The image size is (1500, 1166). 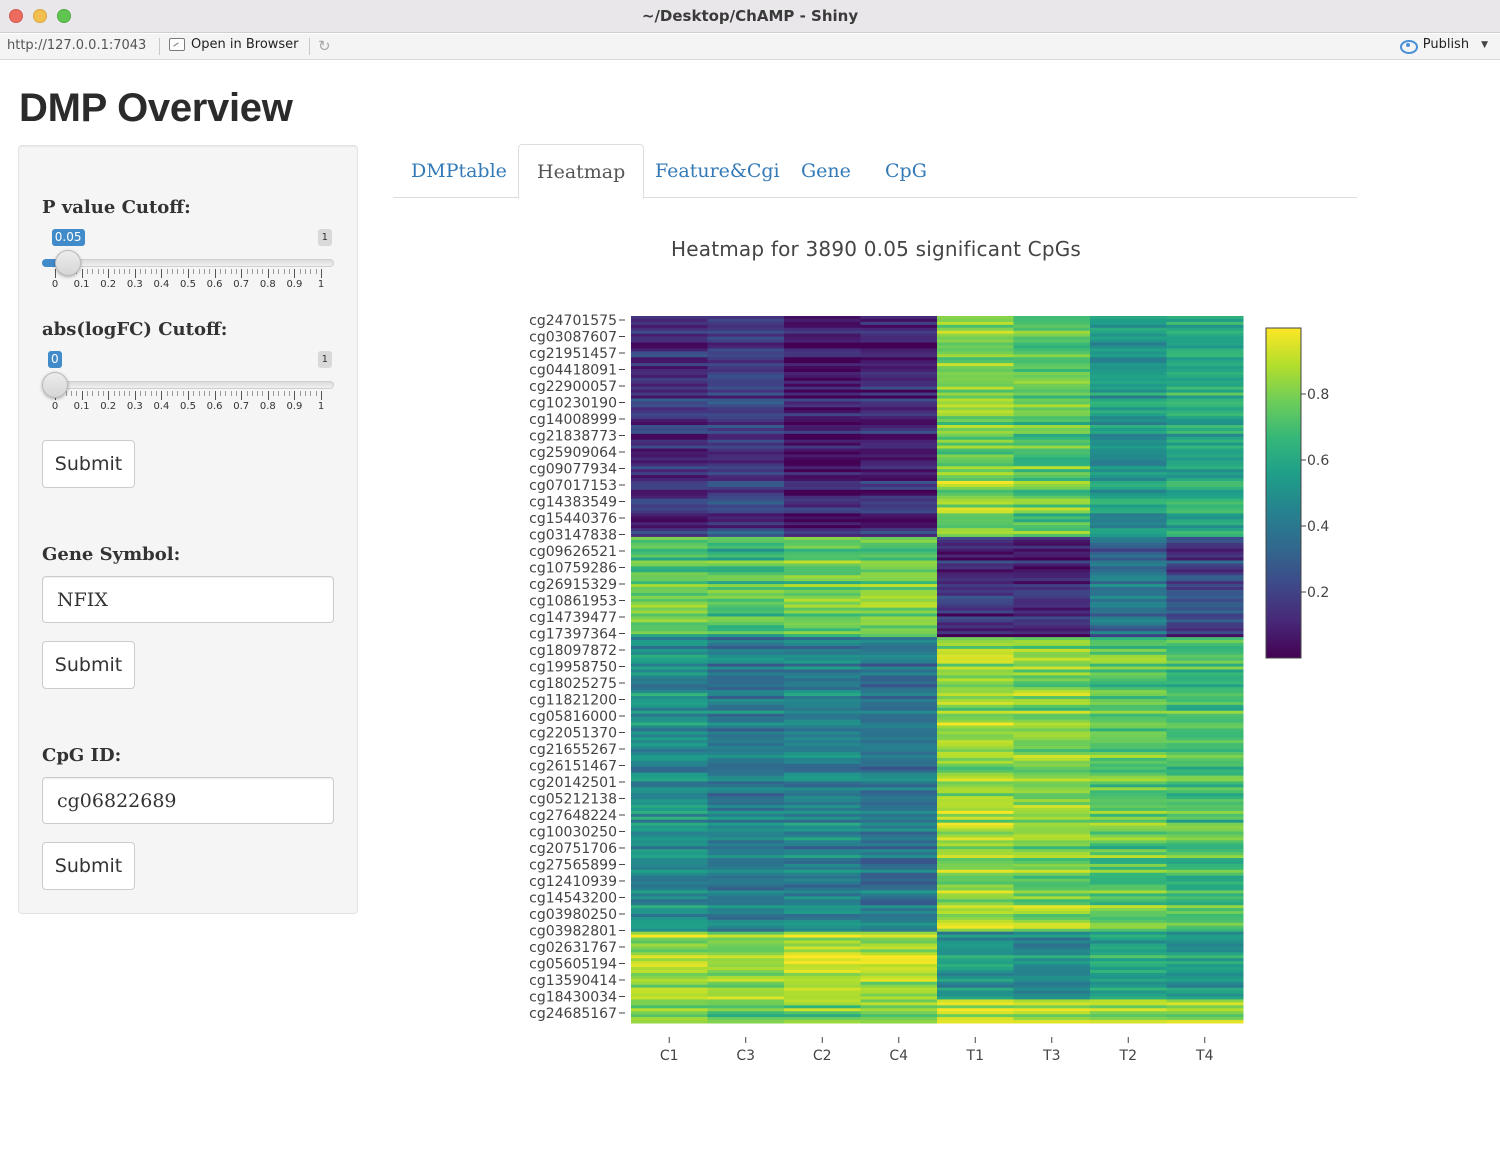 What do you see at coordinates (573, 931) in the screenshot?
I see `heatmap-row-label: cg03982801` at bounding box center [573, 931].